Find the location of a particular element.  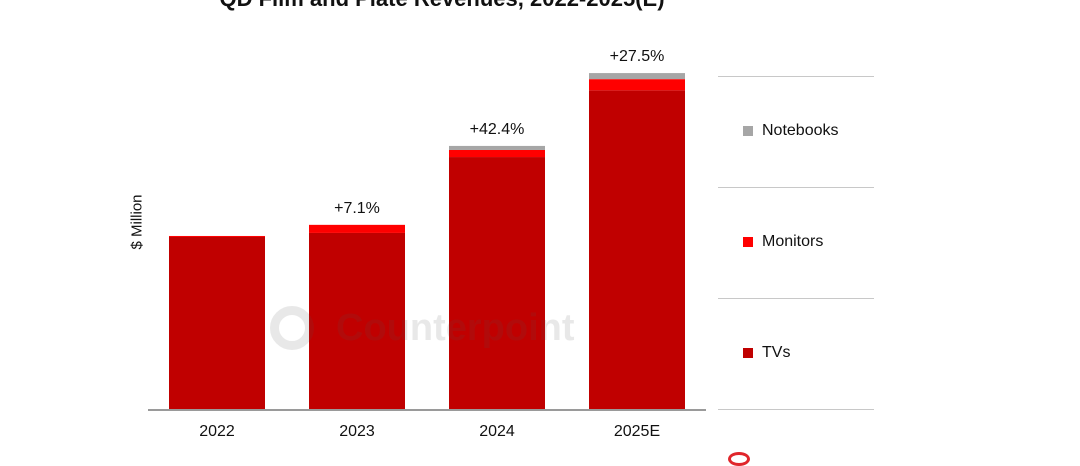

bar-segment-tvs-2025e is located at coordinates (637, 250).